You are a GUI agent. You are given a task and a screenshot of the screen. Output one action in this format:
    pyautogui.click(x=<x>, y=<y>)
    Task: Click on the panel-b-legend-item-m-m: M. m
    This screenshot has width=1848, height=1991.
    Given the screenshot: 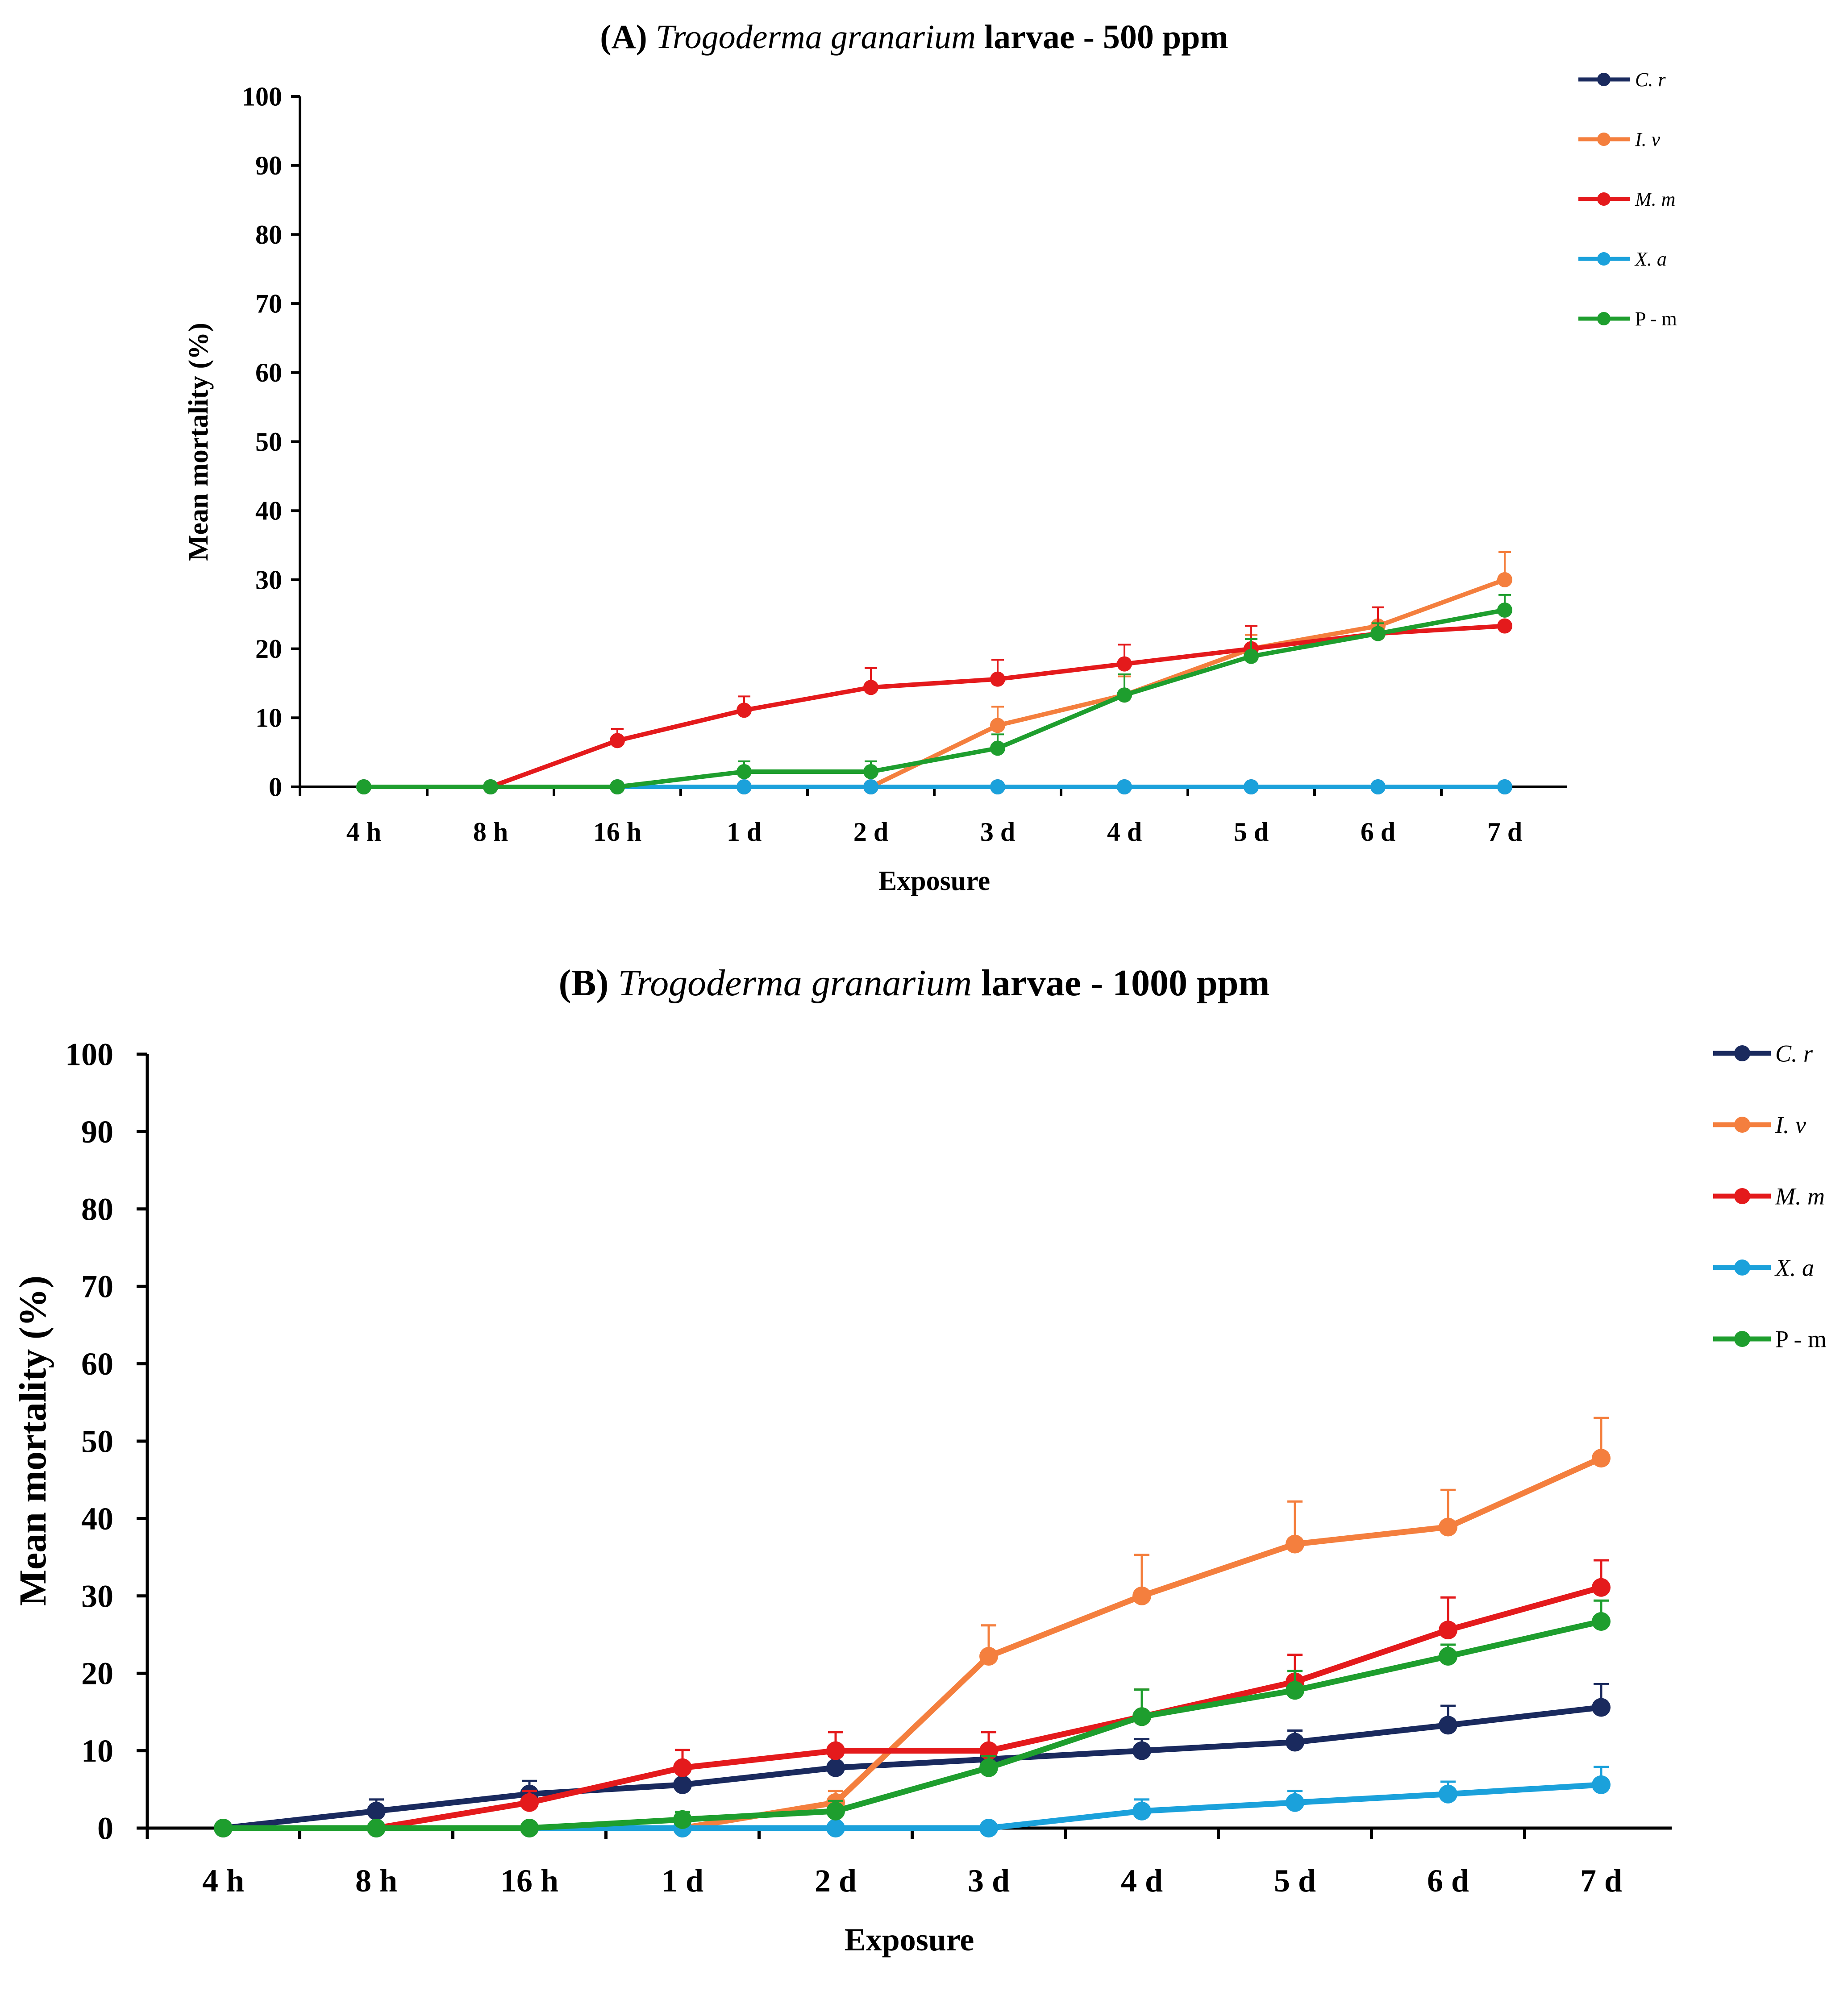 What is the action you would take?
    pyautogui.click(x=1769, y=1197)
    